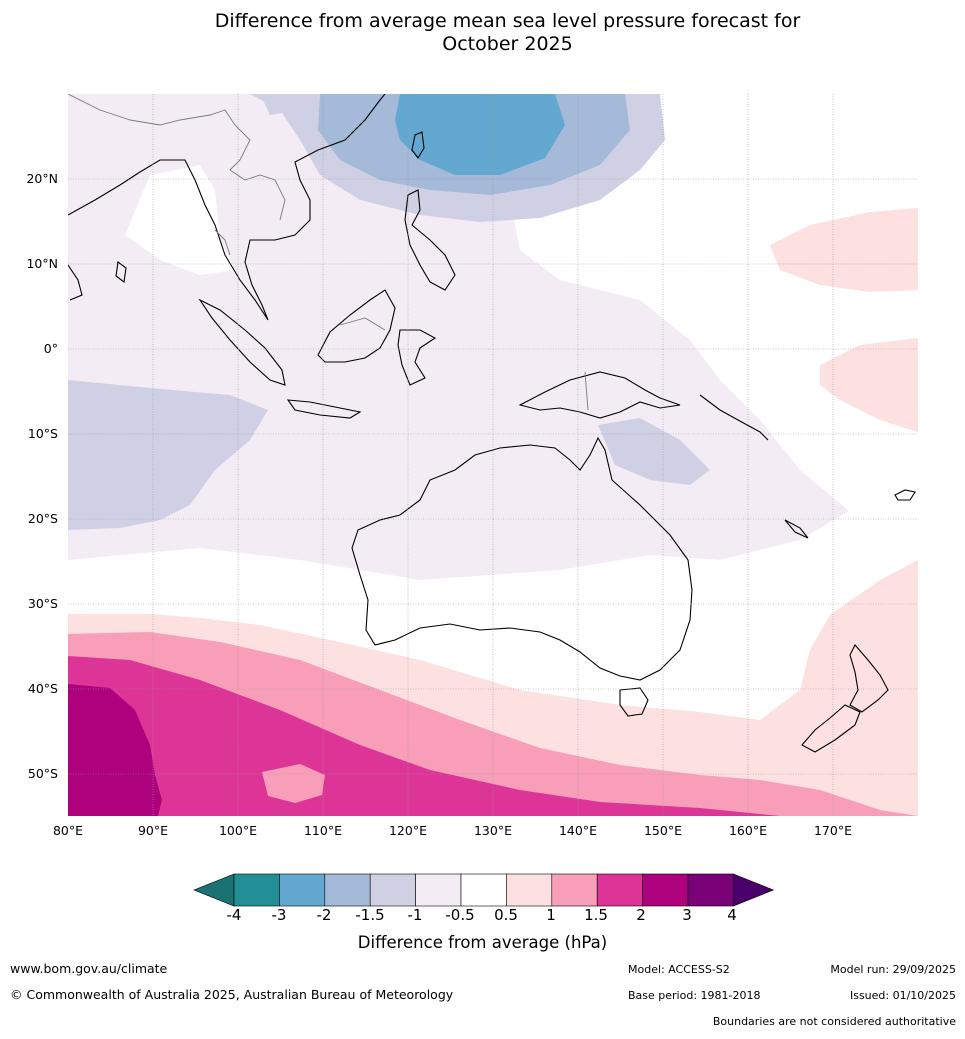 The image size is (965, 1039). I want to click on lon-label-140e: 140°E, so click(577, 830).